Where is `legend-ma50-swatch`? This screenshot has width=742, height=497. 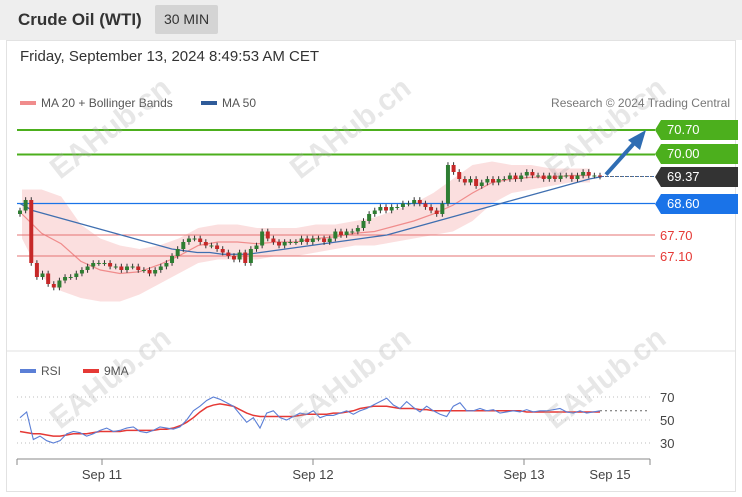 legend-ma50-swatch is located at coordinates (209, 103).